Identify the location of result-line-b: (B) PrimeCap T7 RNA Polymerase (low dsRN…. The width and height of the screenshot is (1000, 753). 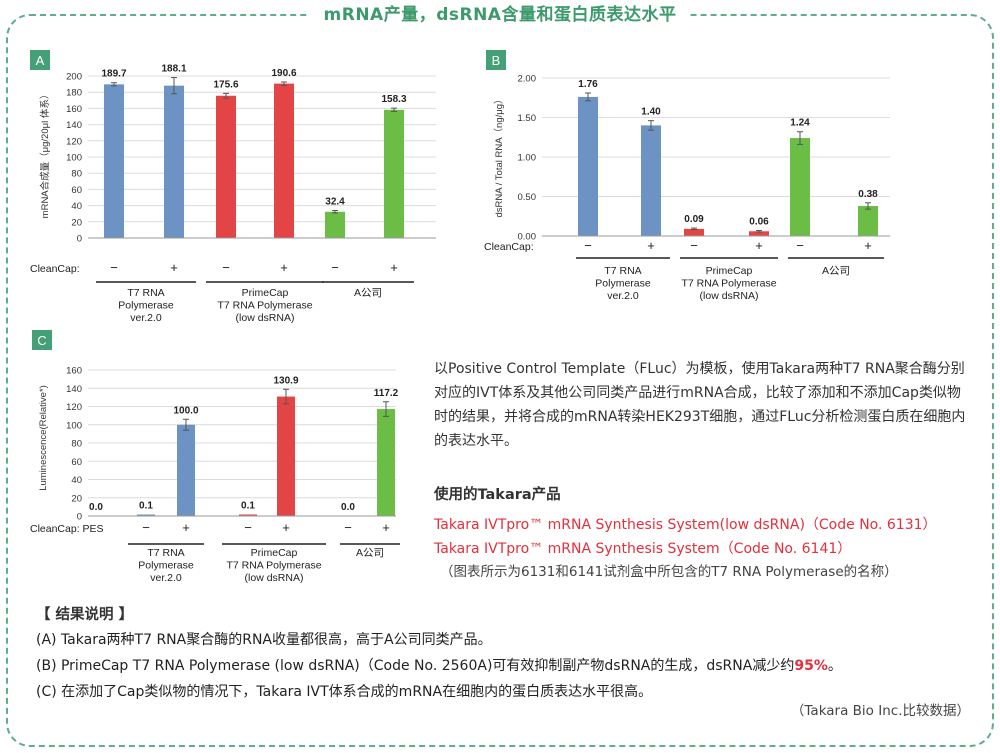
(439, 665).